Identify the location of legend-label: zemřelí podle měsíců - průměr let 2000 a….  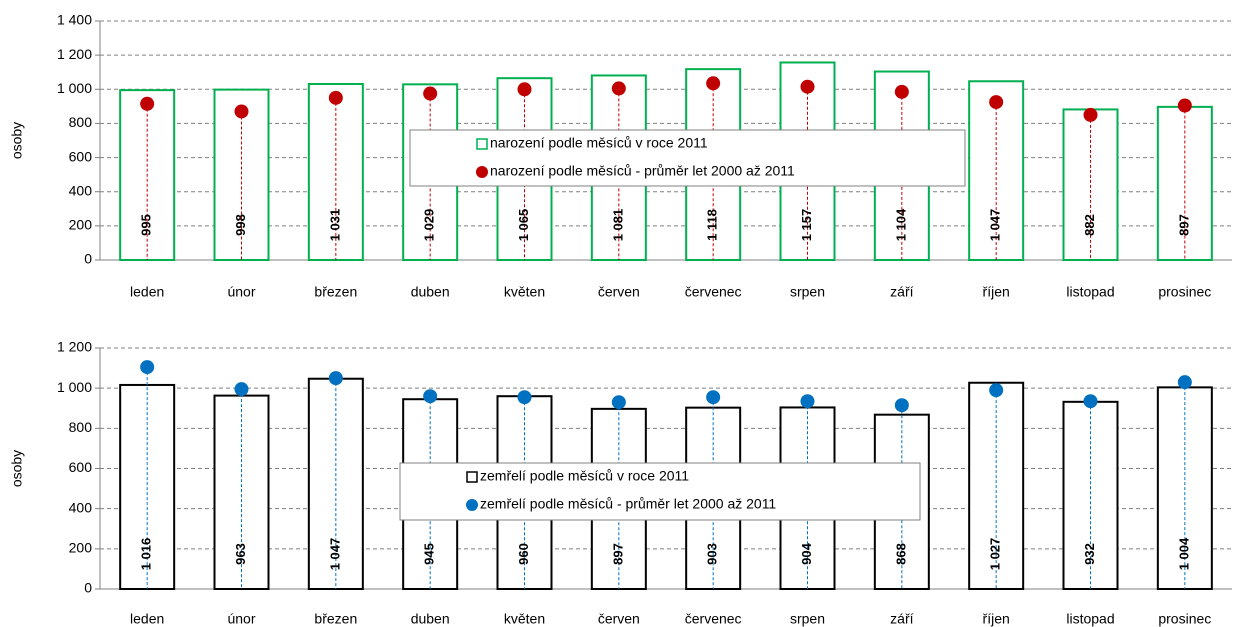
(628, 504).